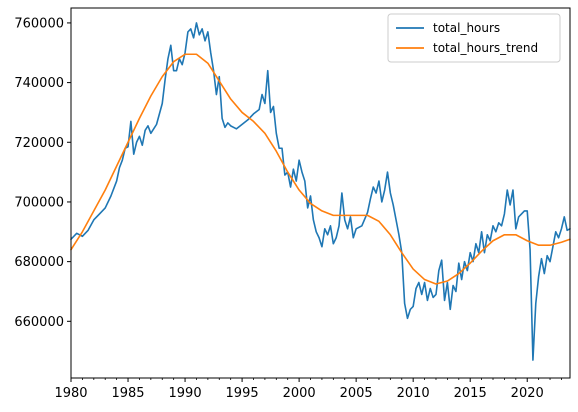 This screenshot has width=578, height=412. Describe the element at coordinates (185, 393) in the screenshot. I see `x-tick-label: 1990` at that location.